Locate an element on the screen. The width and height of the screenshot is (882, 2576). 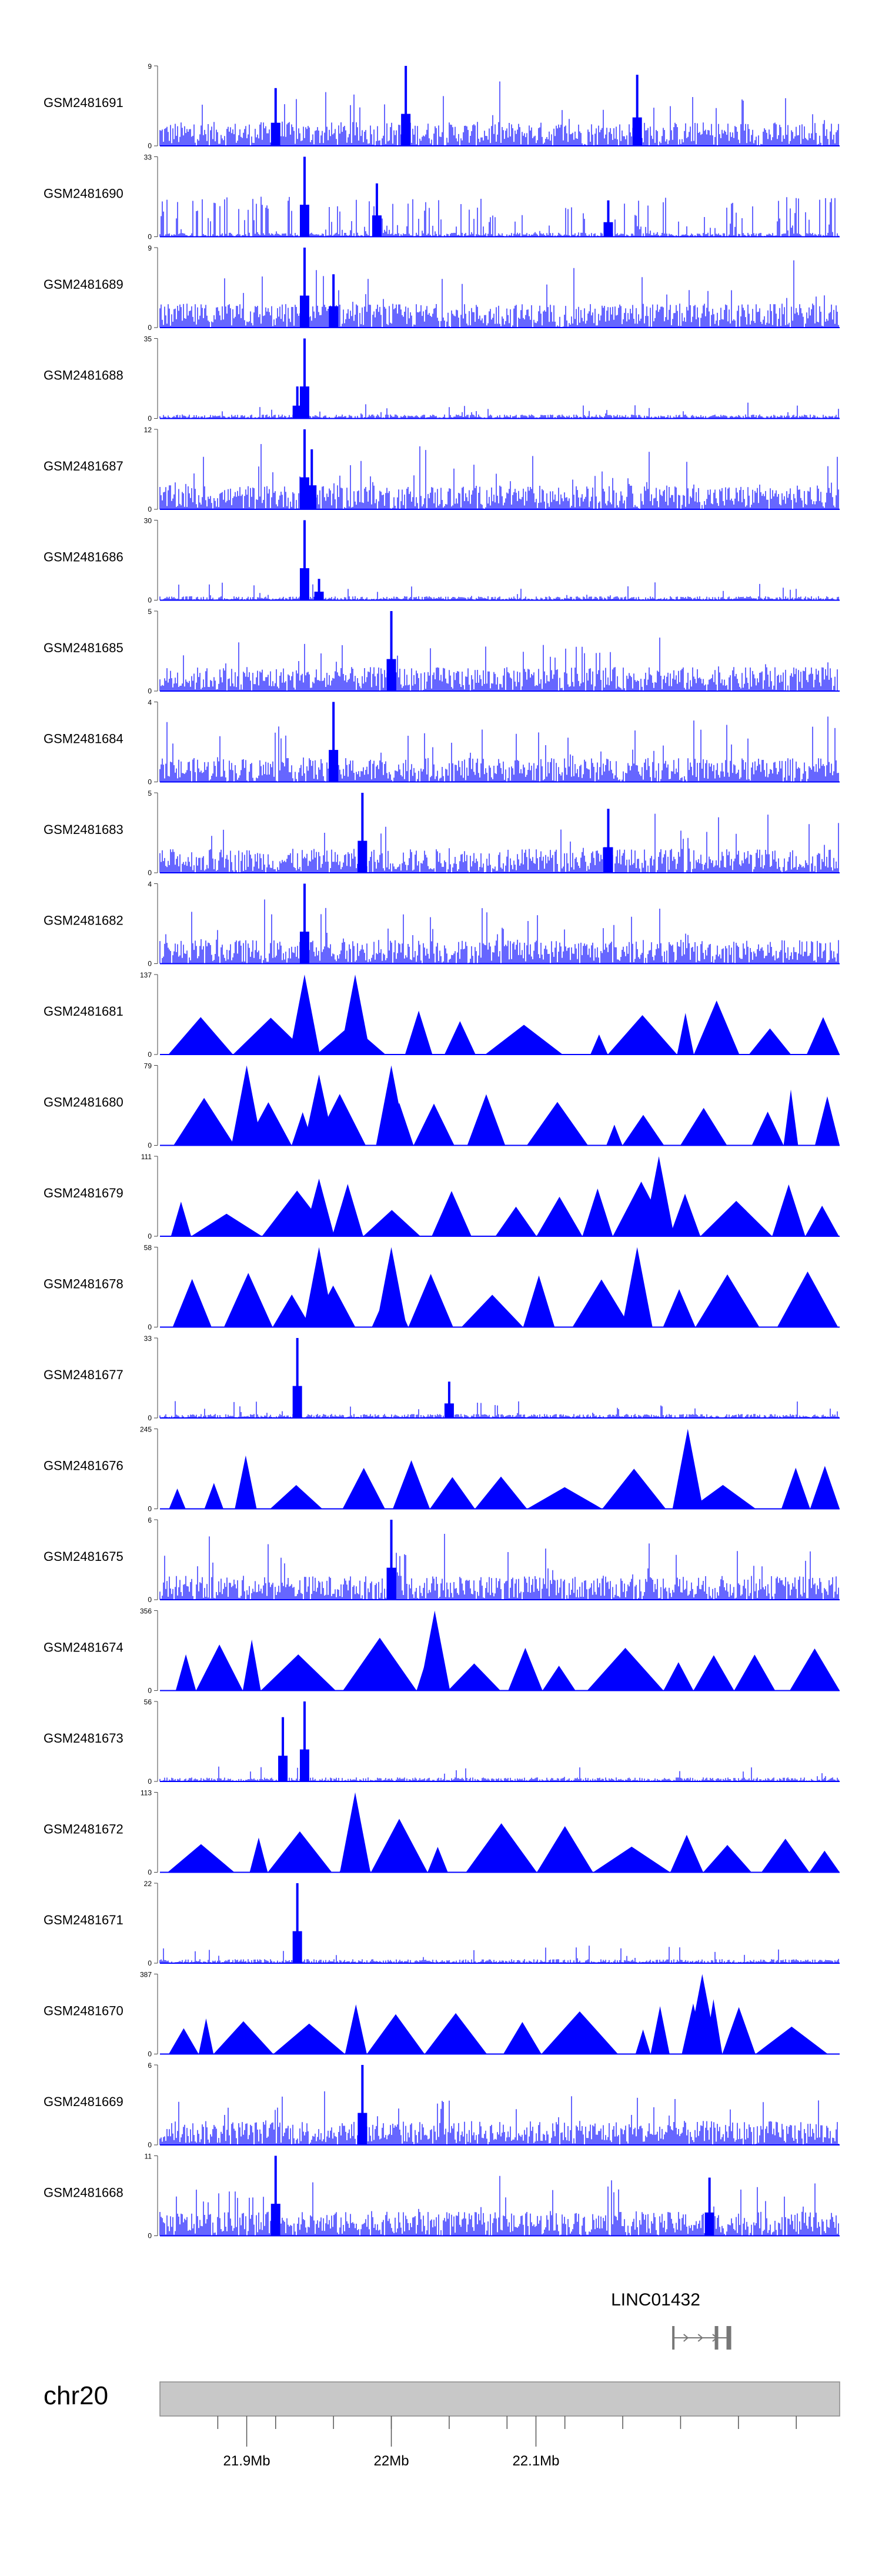
track-label: GSM2481691 is located at coordinates (83, 102).